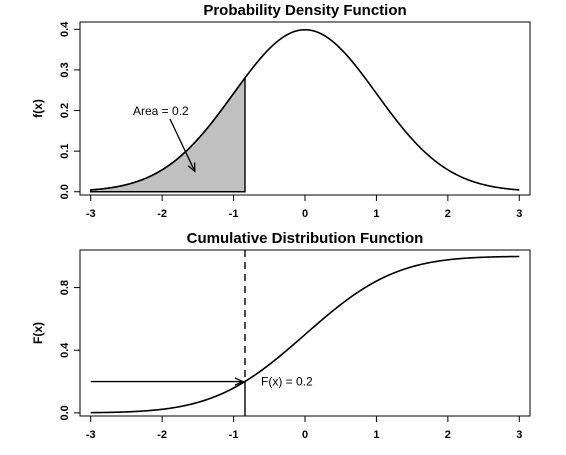 This screenshot has height=455, width=566. Describe the element at coordinates (182, 144) in the screenshot. I see `area-arrow` at that location.